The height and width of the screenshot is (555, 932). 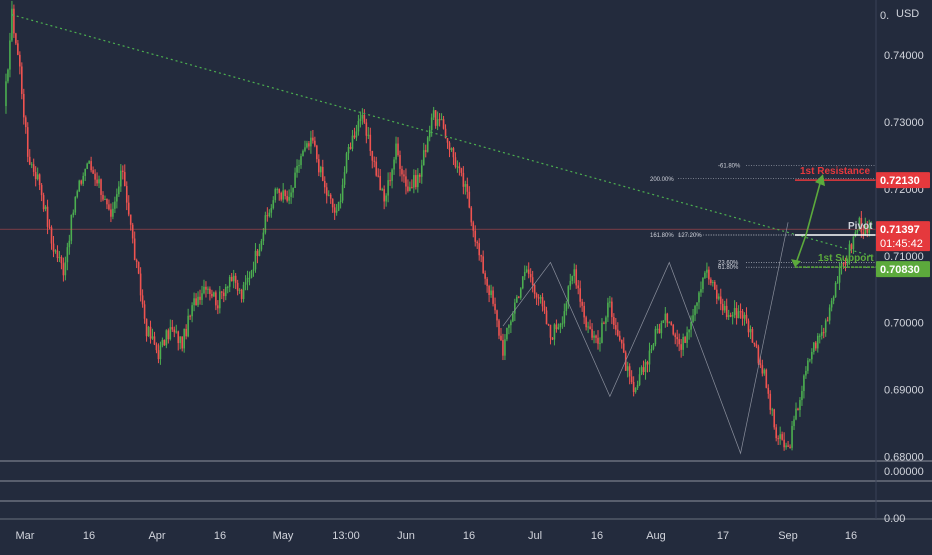 I want to click on date-tick-label: Apr, so click(x=156, y=536).